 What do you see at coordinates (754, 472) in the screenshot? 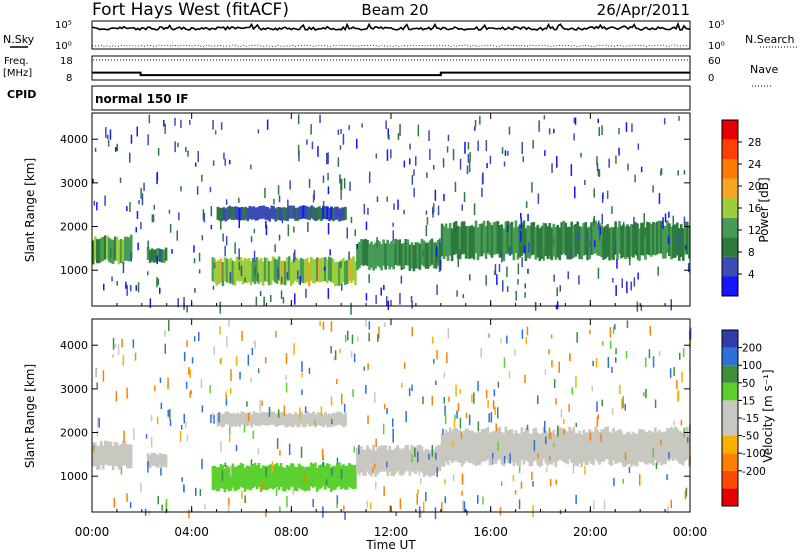
I see `colorbar-tick-label: -200` at bounding box center [754, 472].